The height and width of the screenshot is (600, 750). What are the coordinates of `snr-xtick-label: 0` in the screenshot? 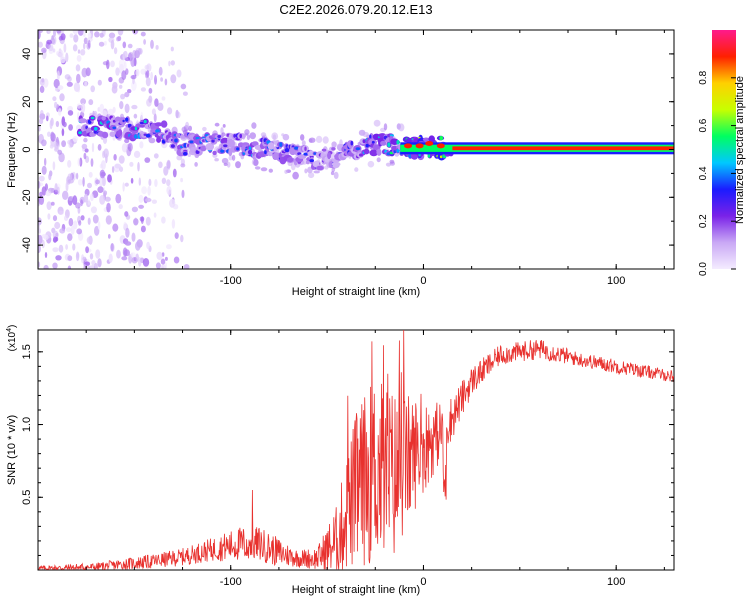 It's located at (423, 582).